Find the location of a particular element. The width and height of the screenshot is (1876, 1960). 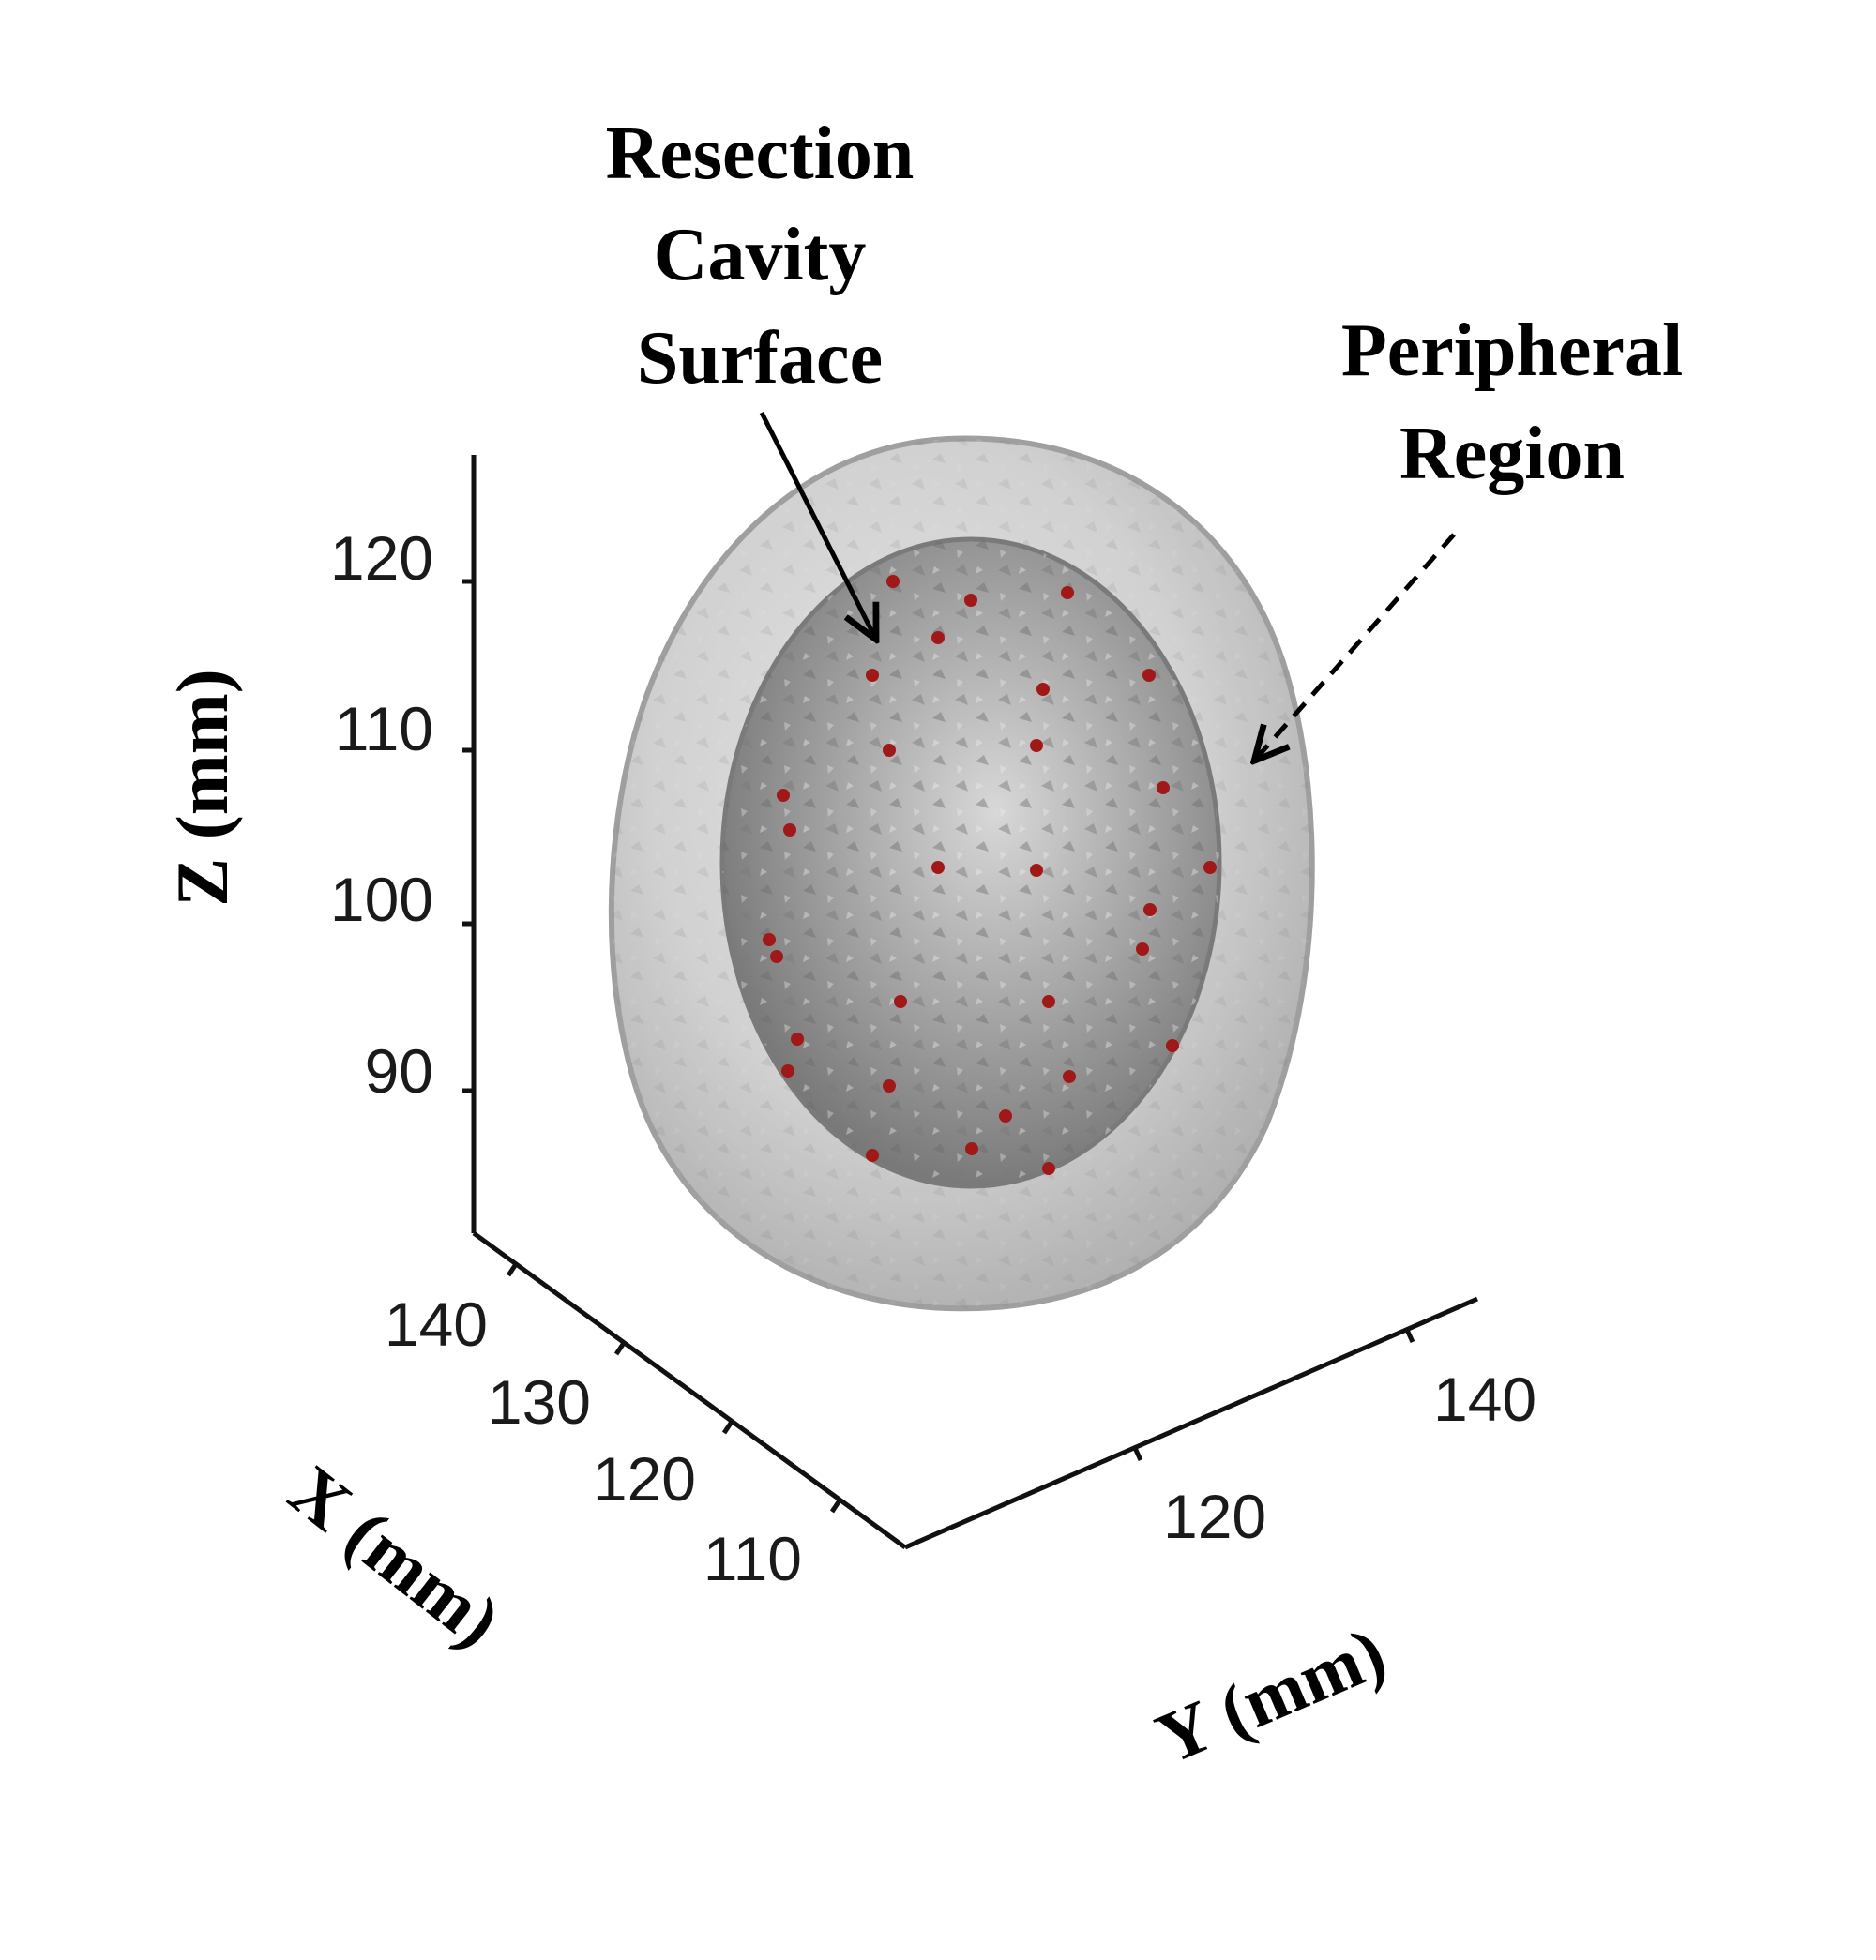

cavity-arrow-icon is located at coordinates (816, 523).